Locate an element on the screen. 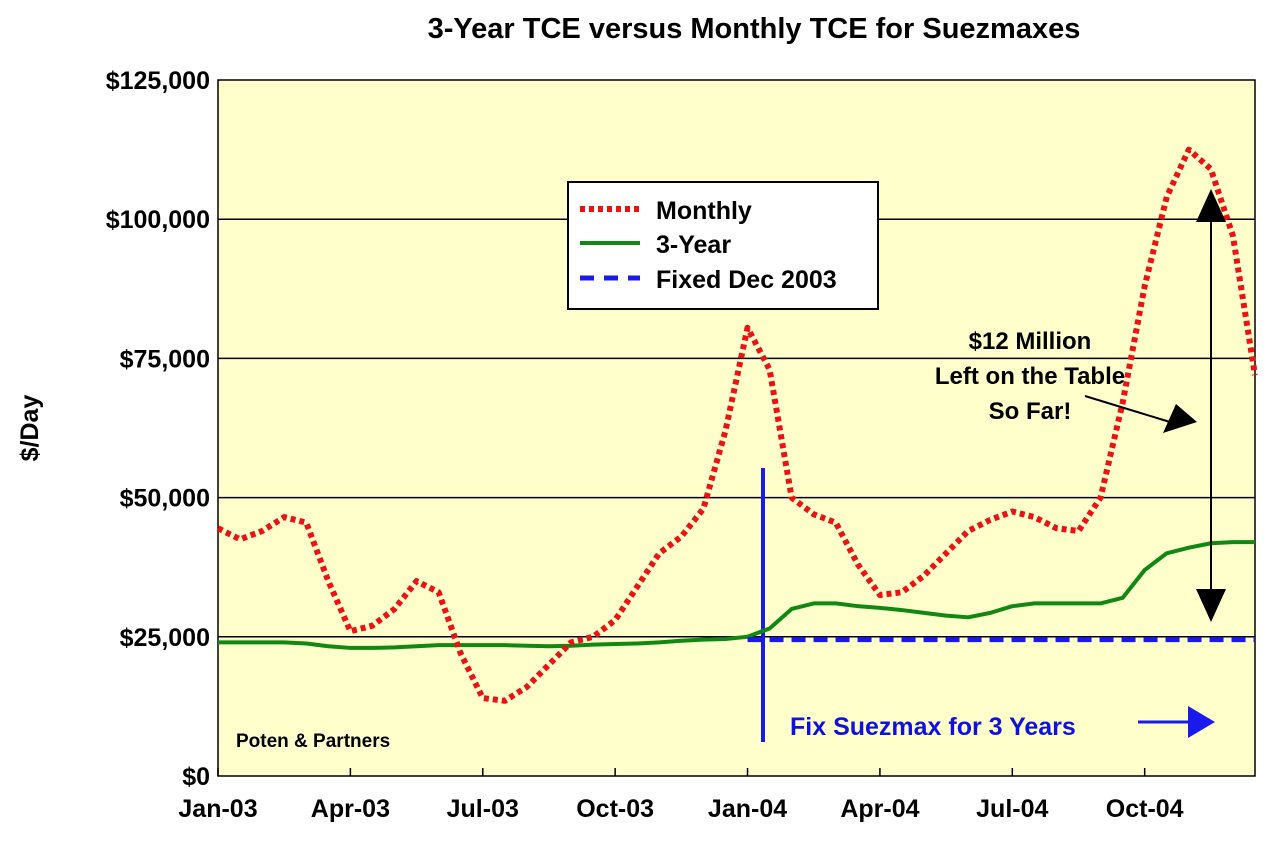 This screenshot has height=846, width=1278. left-on-table-annotation: $12 Million Left on the Table So Far! is located at coordinates (1080, 405).